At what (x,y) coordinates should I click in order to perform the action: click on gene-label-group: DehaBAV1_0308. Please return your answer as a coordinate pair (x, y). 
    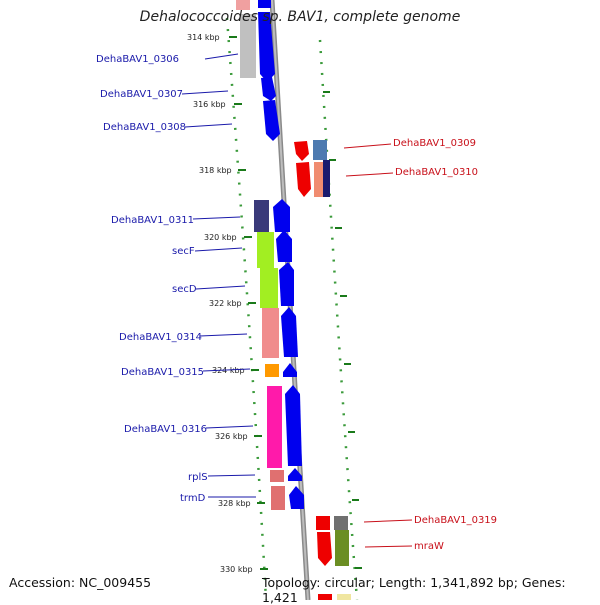
    Looking at the image, I should click on (168, 127).